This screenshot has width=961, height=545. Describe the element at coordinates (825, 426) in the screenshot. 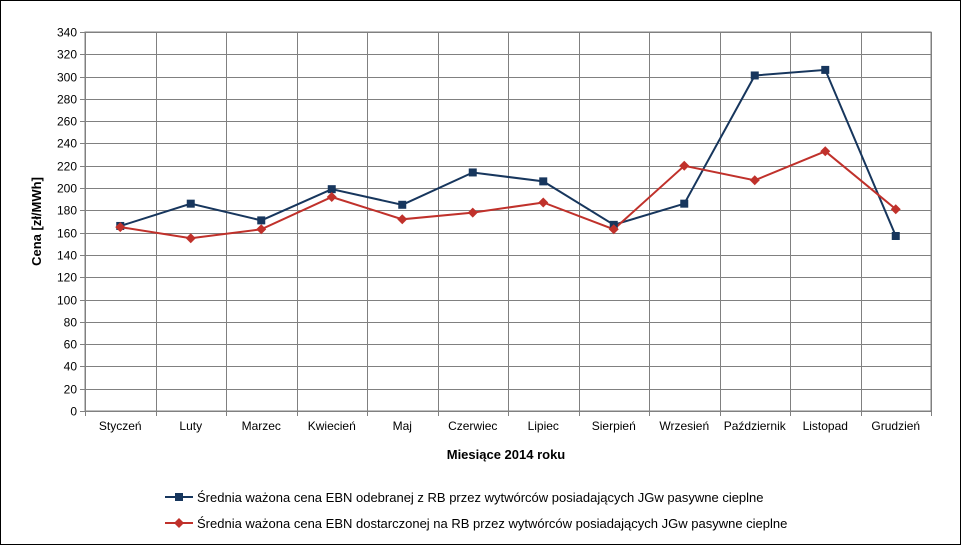

I see `x-tick-label: Listopad` at that location.